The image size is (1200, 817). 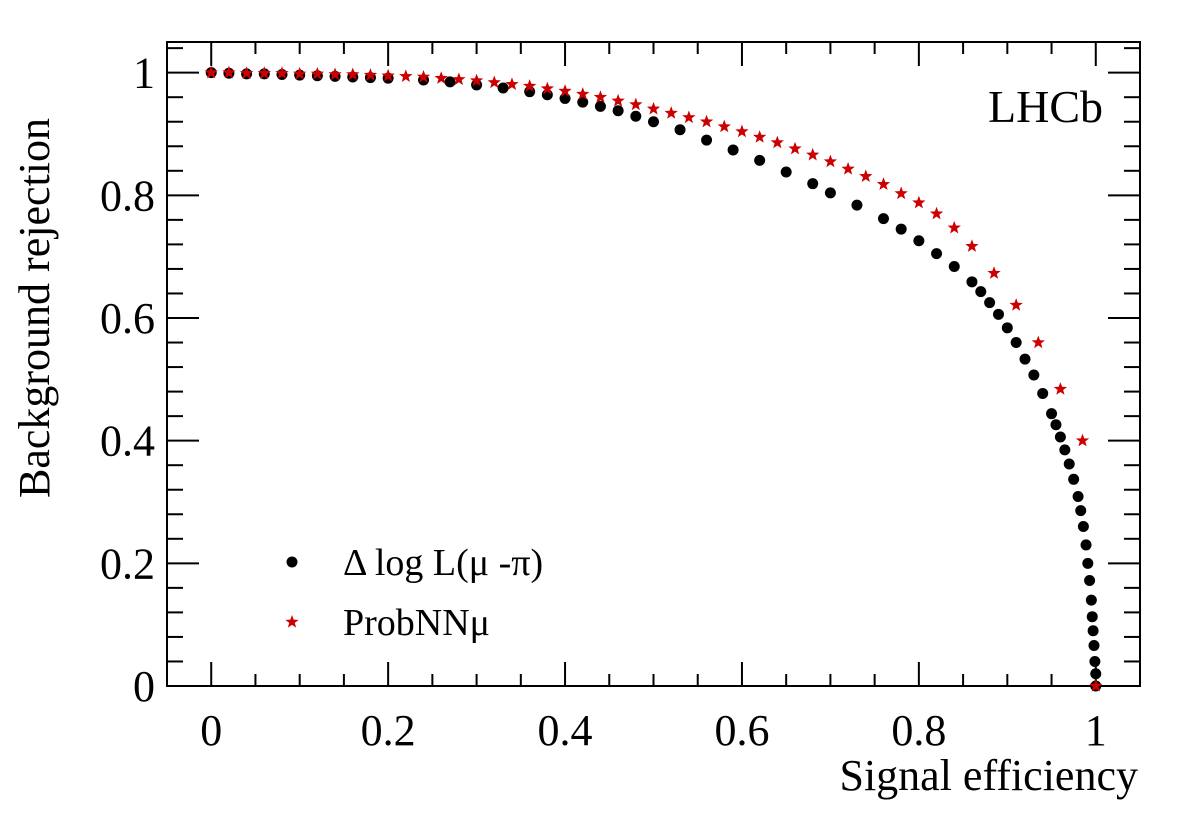 What do you see at coordinates (127, 441) in the screenshot?
I see `y-tick-label: 0.4` at bounding box center [127, 441].